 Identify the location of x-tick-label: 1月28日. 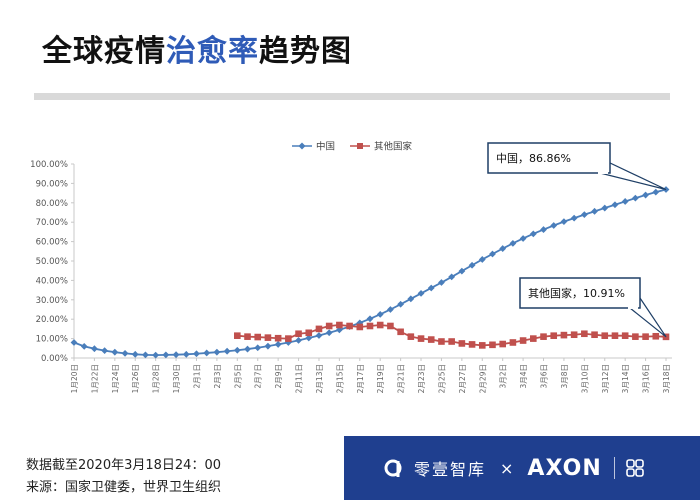
(156, 378).